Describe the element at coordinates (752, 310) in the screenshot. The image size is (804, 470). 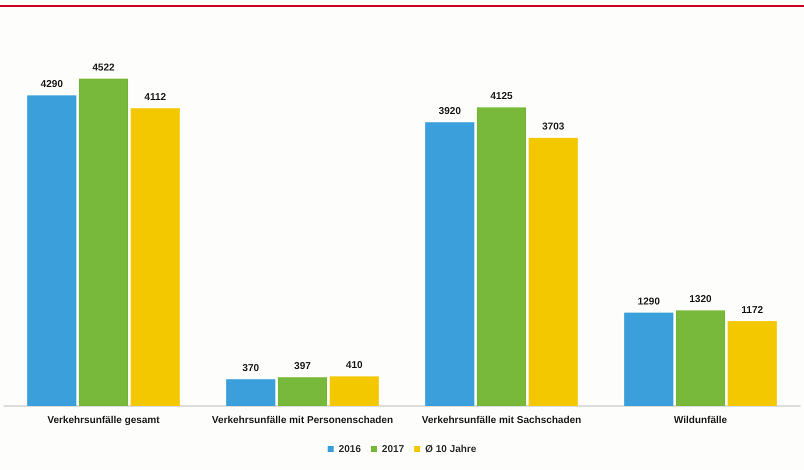
I see `data-label: 1172` at that location.